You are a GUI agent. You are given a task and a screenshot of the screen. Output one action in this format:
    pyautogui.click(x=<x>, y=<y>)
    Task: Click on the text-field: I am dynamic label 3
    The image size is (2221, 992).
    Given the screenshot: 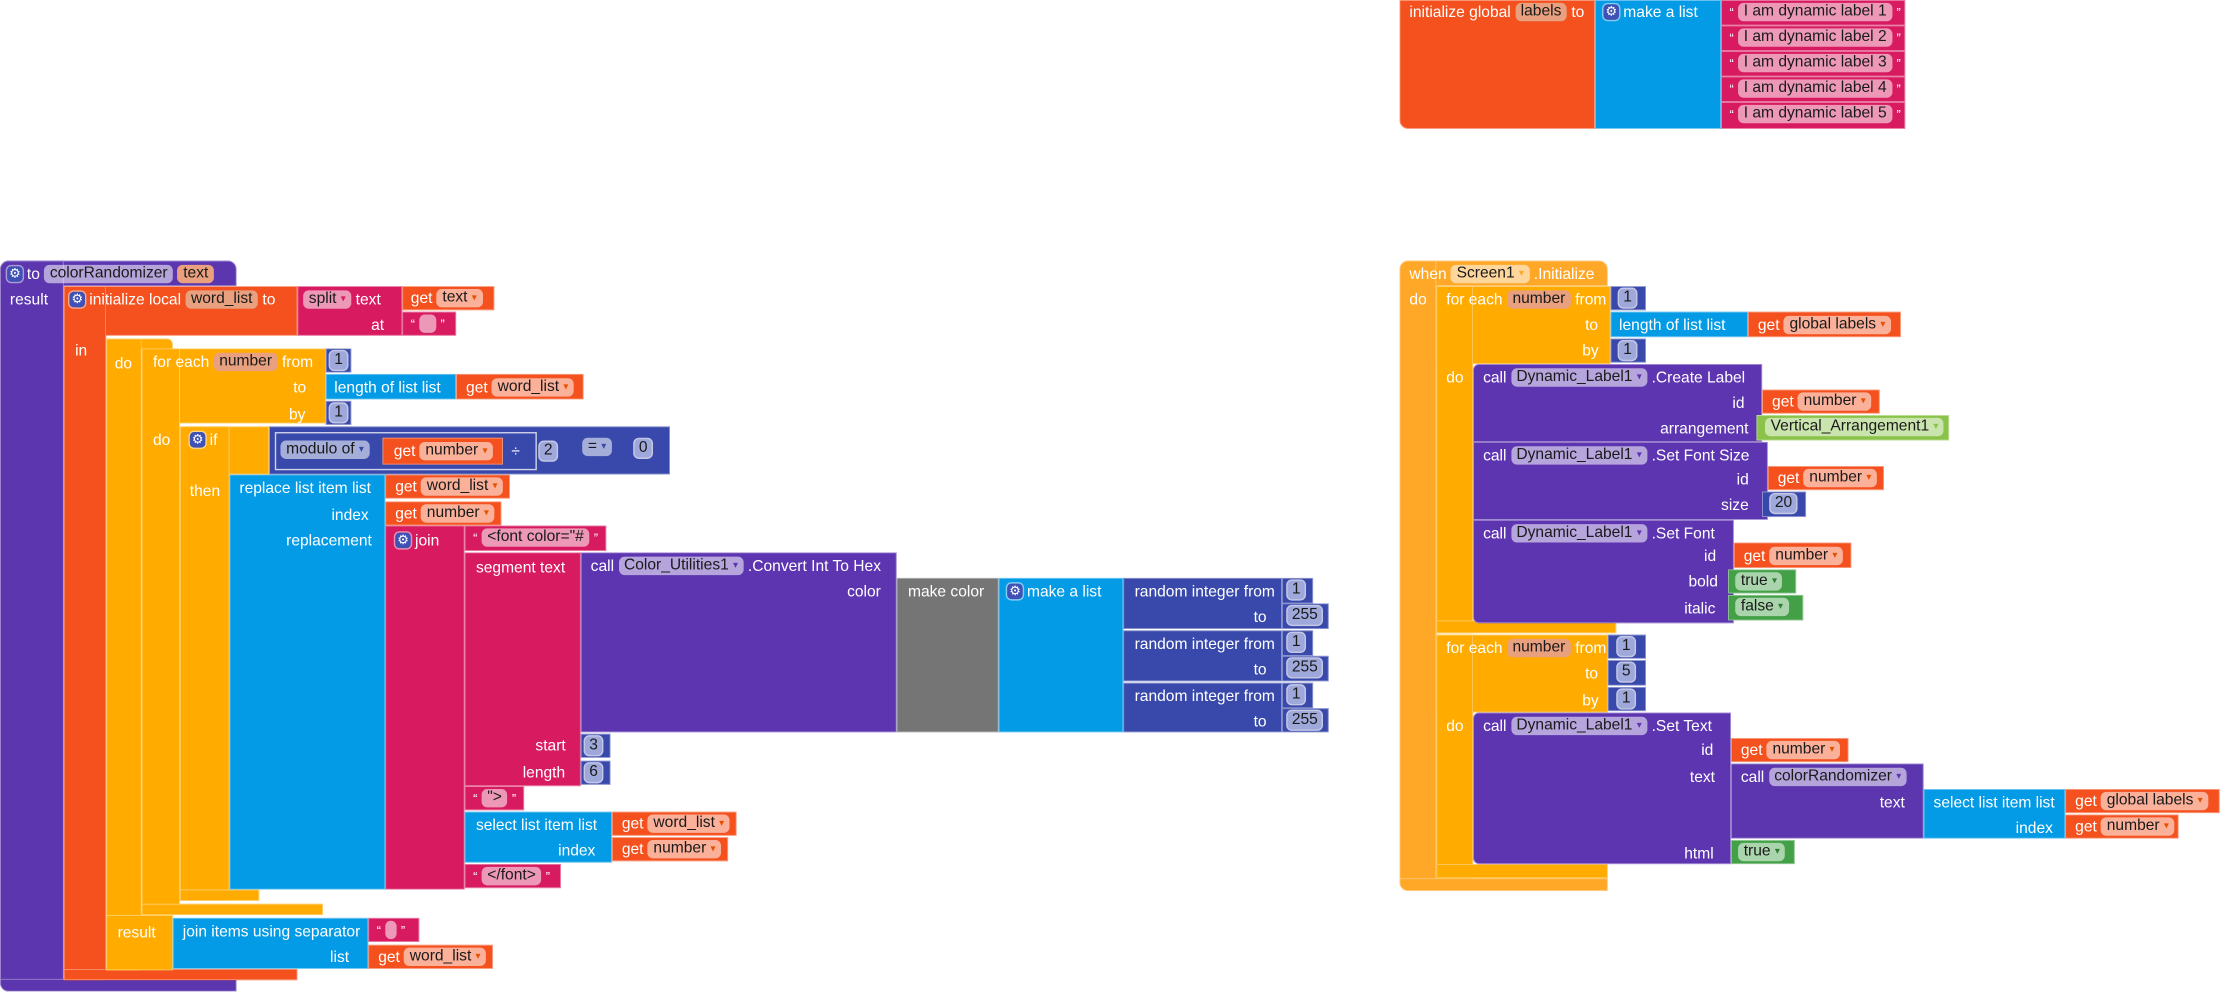 What is the action you would take?
    pyautogui.click(x=1815, y=63)
    